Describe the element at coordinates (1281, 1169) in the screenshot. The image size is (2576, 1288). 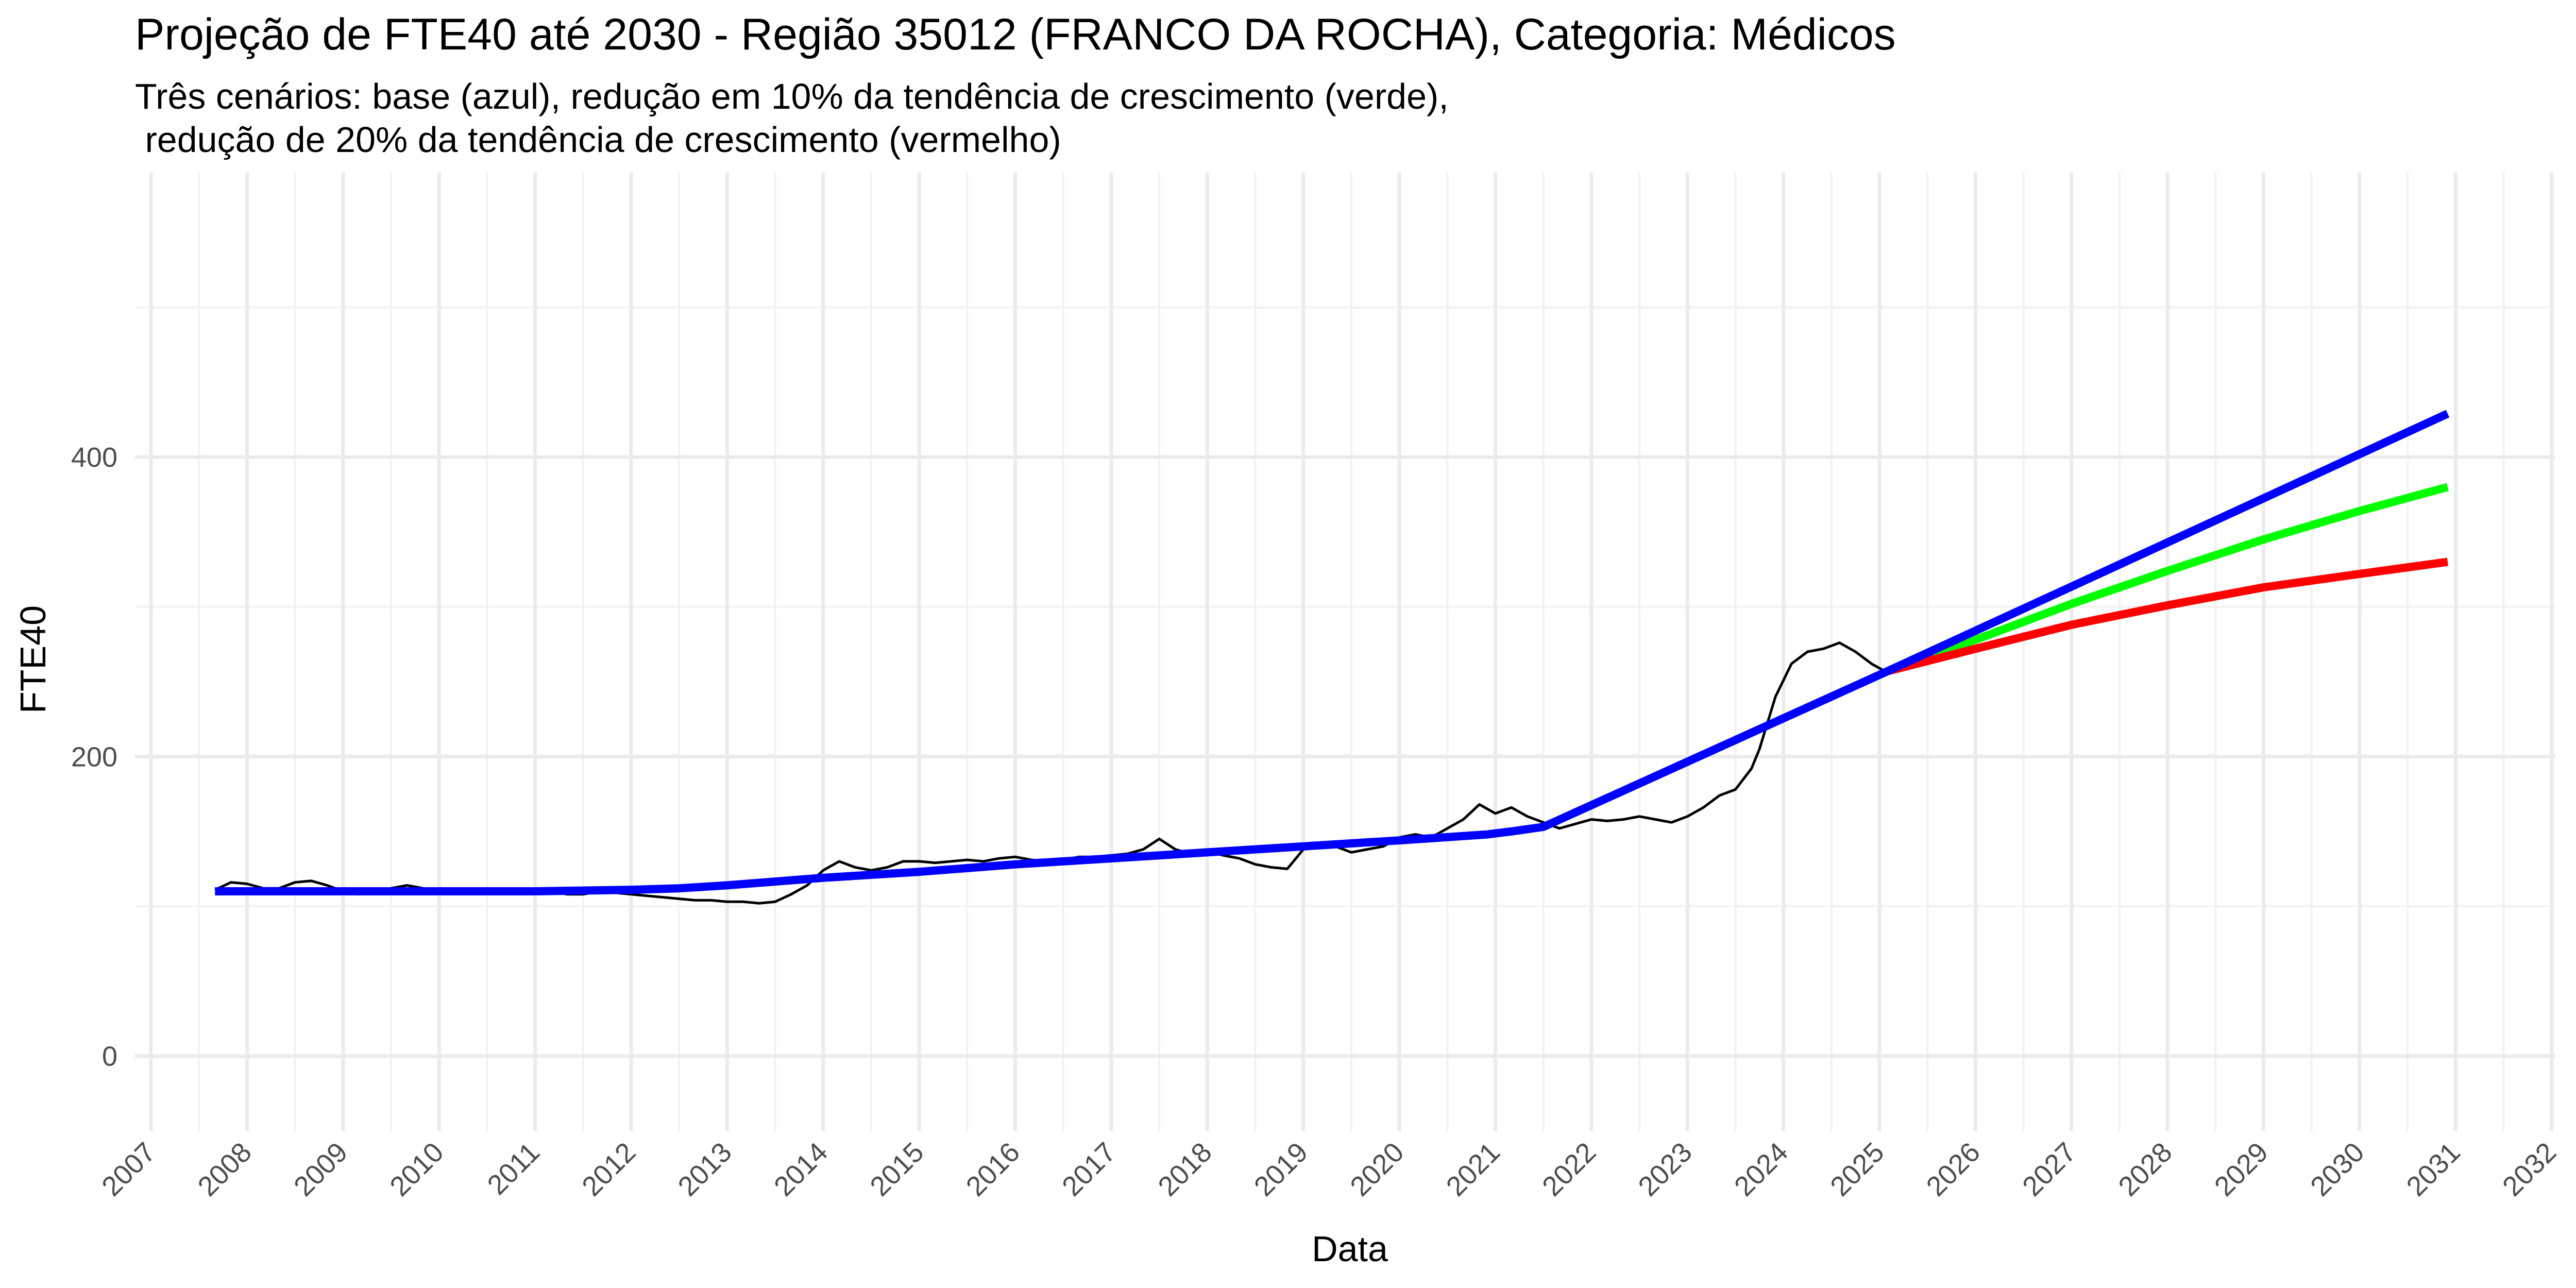
I see `x-tick-label: 2019` at that location.